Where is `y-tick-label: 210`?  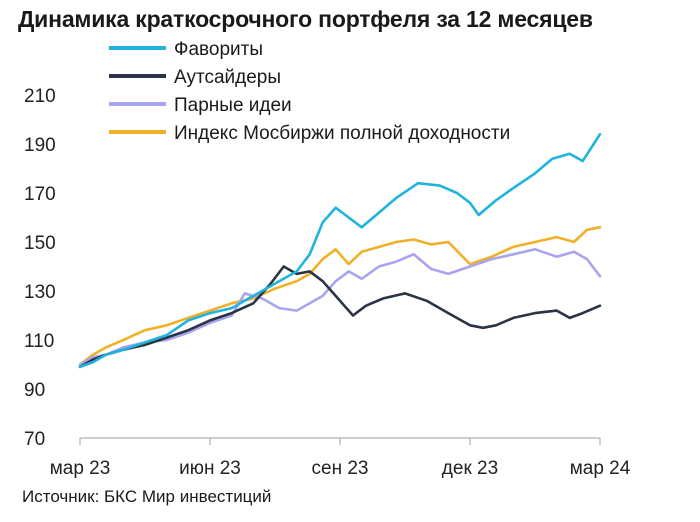 y-tick-label: 210 is located at coordinates (40, 96).